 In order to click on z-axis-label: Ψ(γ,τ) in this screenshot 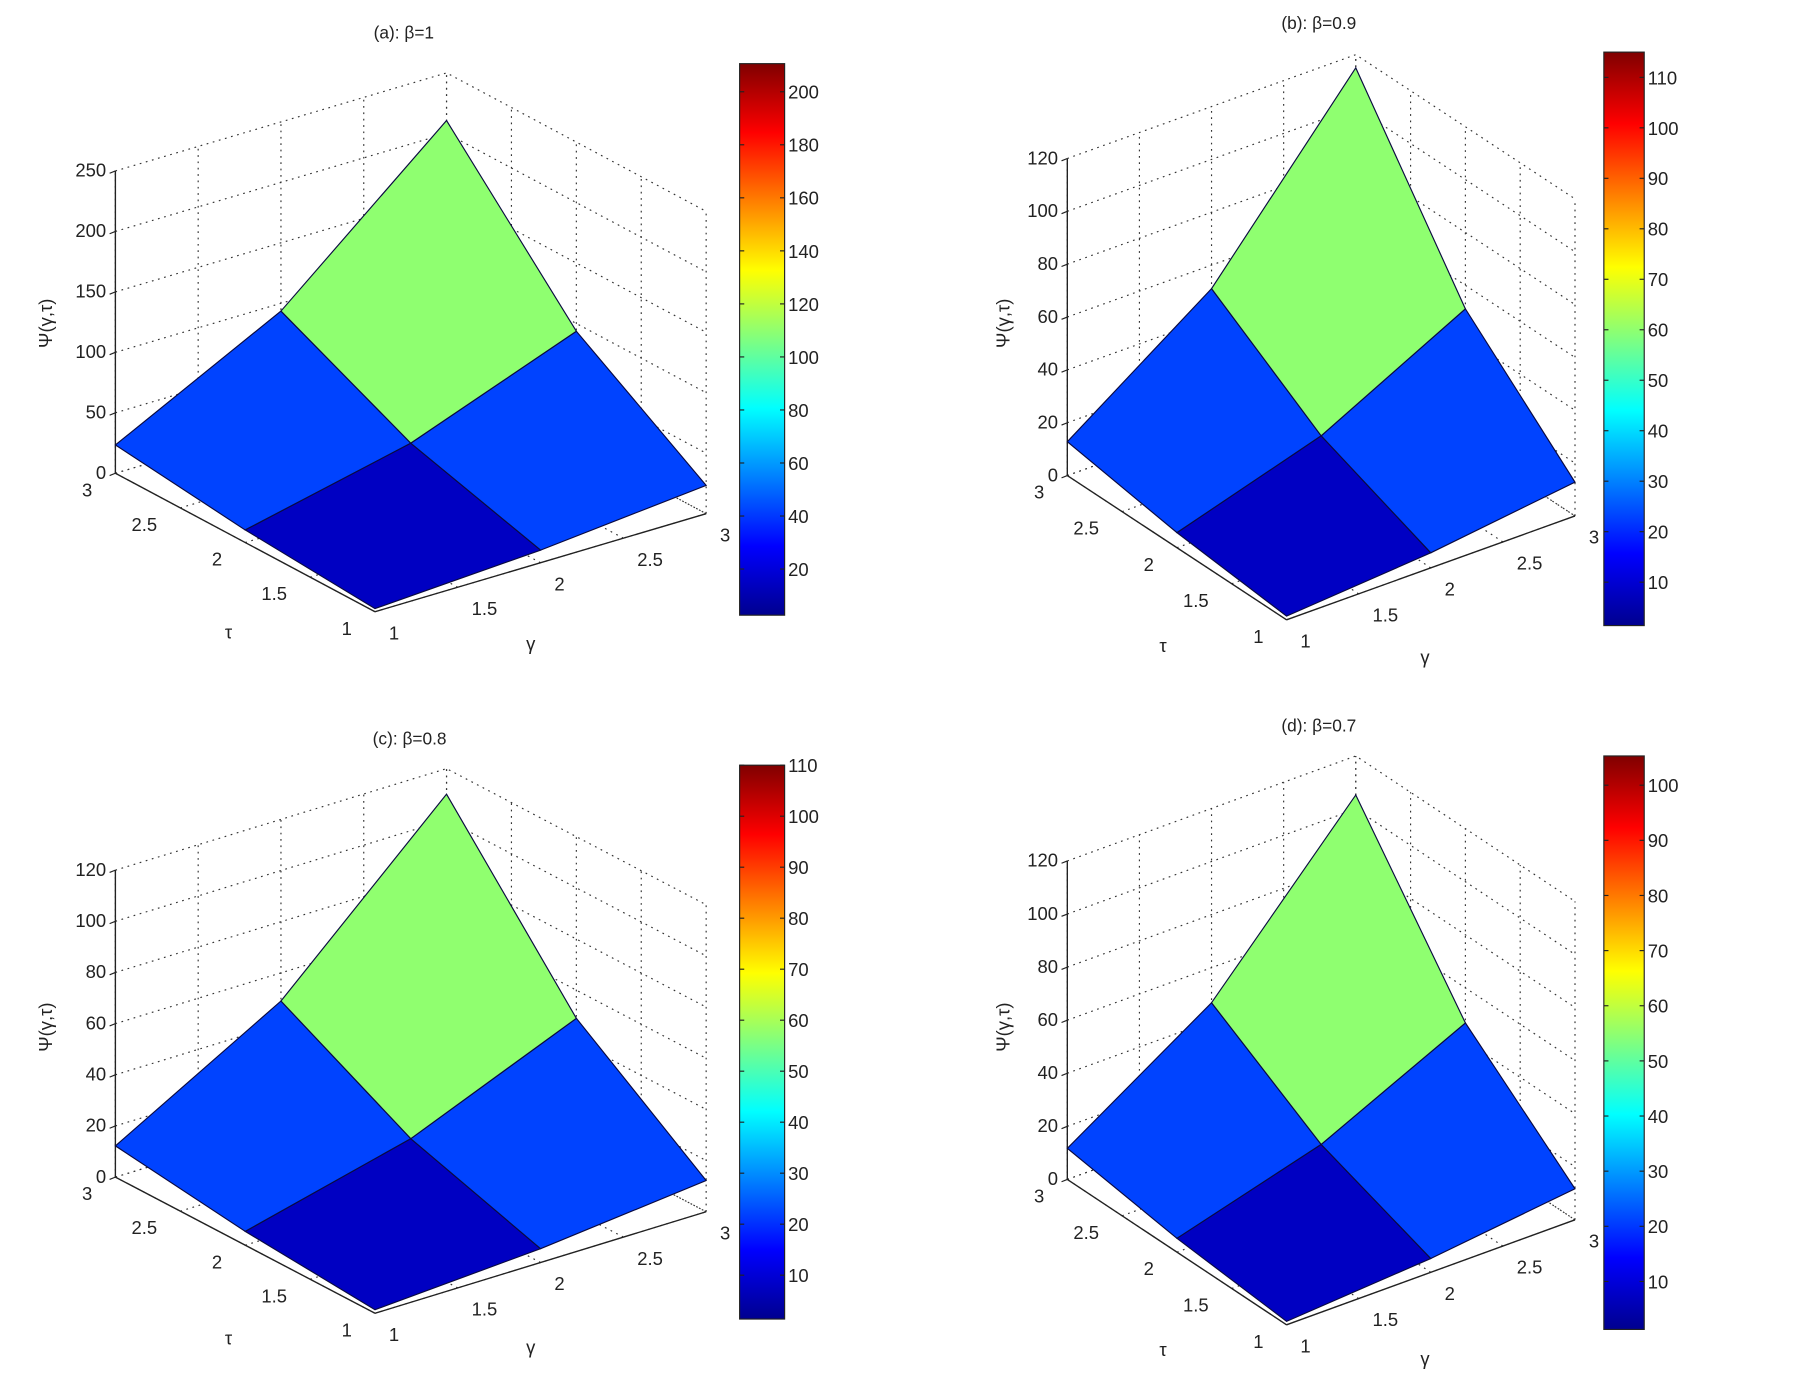, I will do `click(1003, 323)`.